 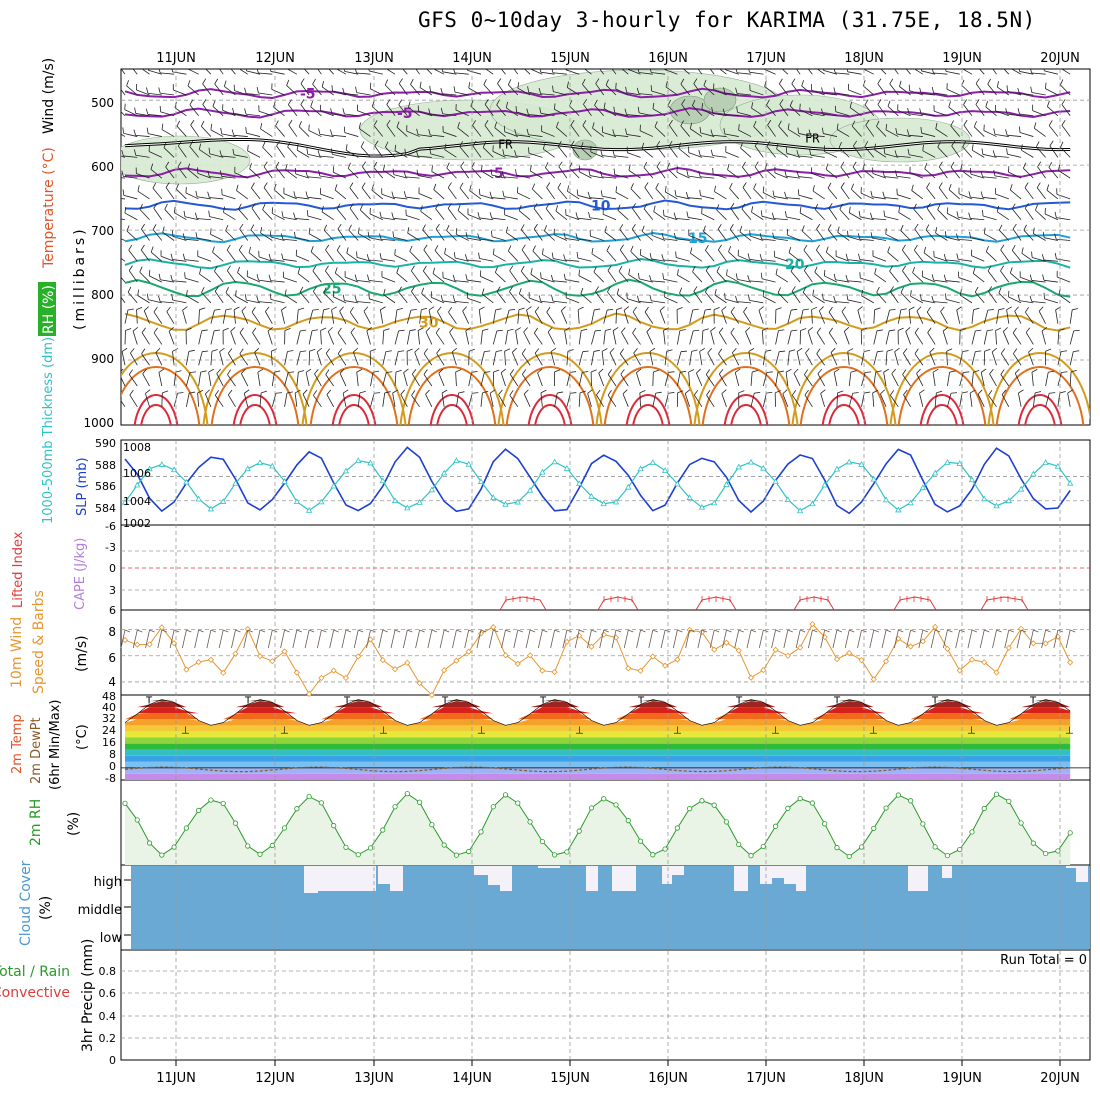 What do you see at coordinates (49, 642) in the screenshot?
I see `wind-10m-ylabels: 10m Wind Speed & Barbs (m/s)` at bounding box center [49, 642].